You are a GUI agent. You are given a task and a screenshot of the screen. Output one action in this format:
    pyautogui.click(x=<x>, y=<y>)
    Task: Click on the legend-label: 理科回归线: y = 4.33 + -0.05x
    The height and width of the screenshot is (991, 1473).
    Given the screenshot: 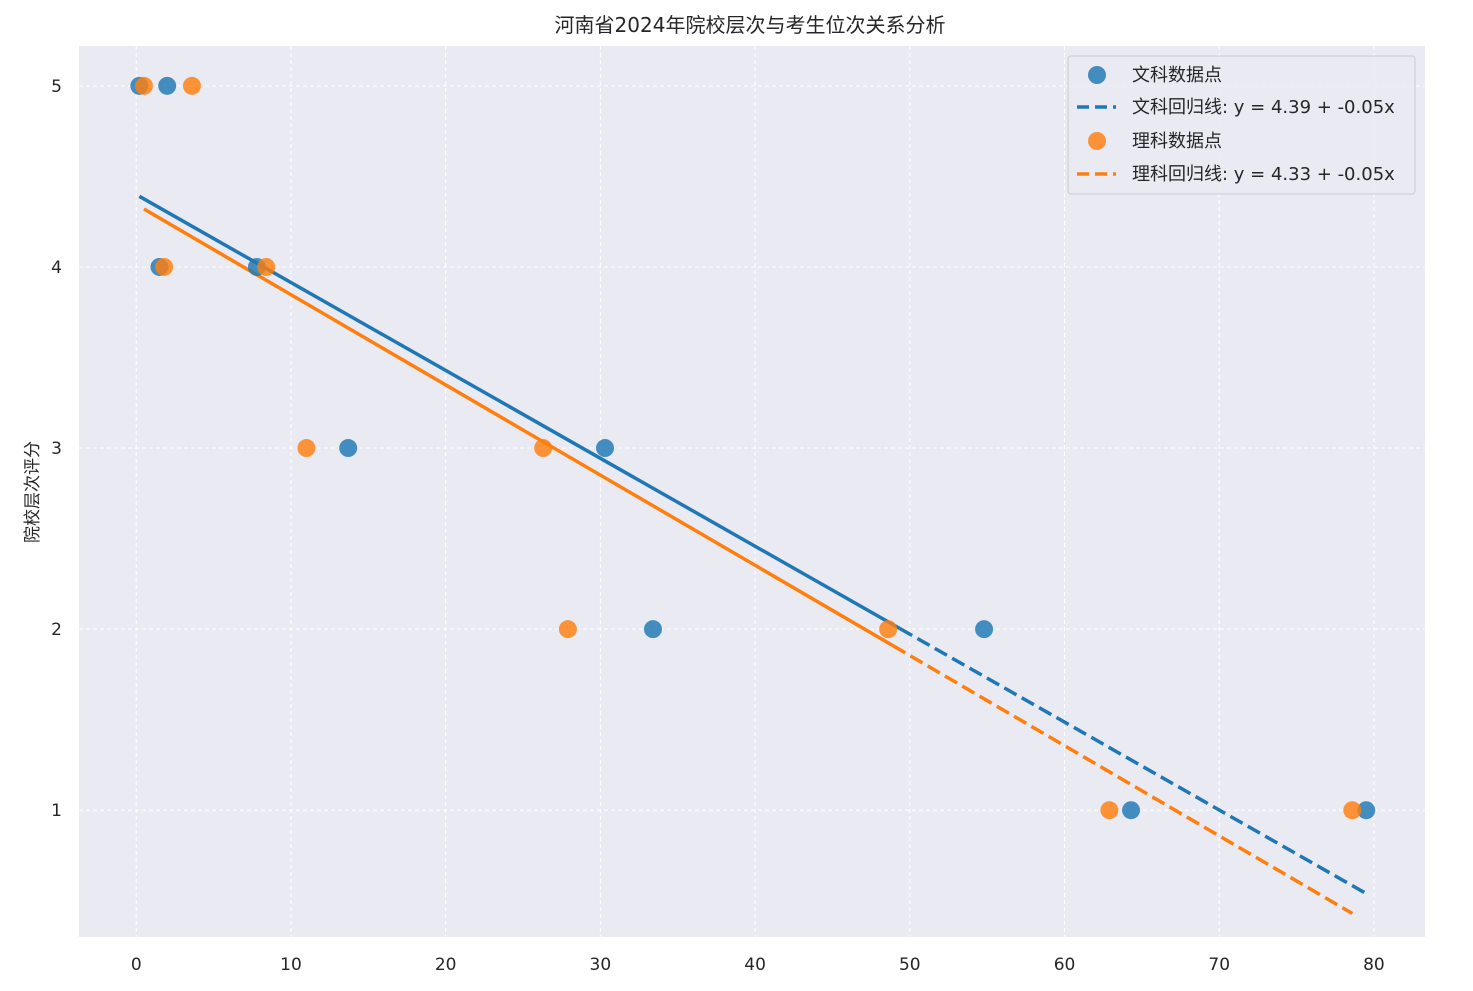 What is the action you would take?
    pyautogui.click(x=1263, y=174)
    